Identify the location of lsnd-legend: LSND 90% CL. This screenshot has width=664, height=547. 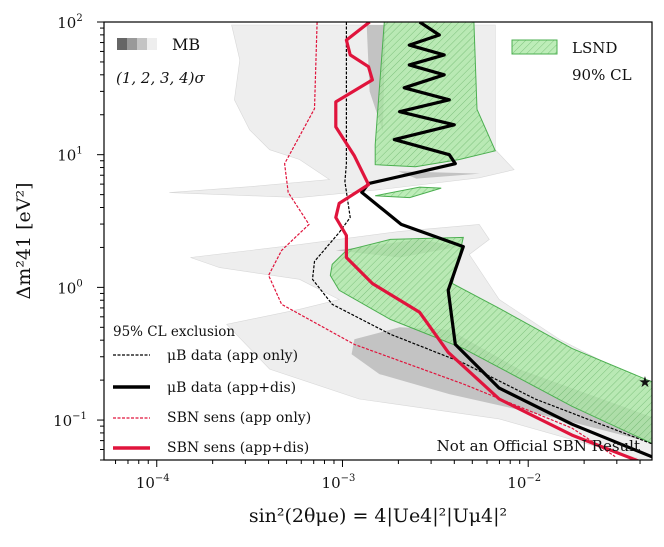
(571, 61).